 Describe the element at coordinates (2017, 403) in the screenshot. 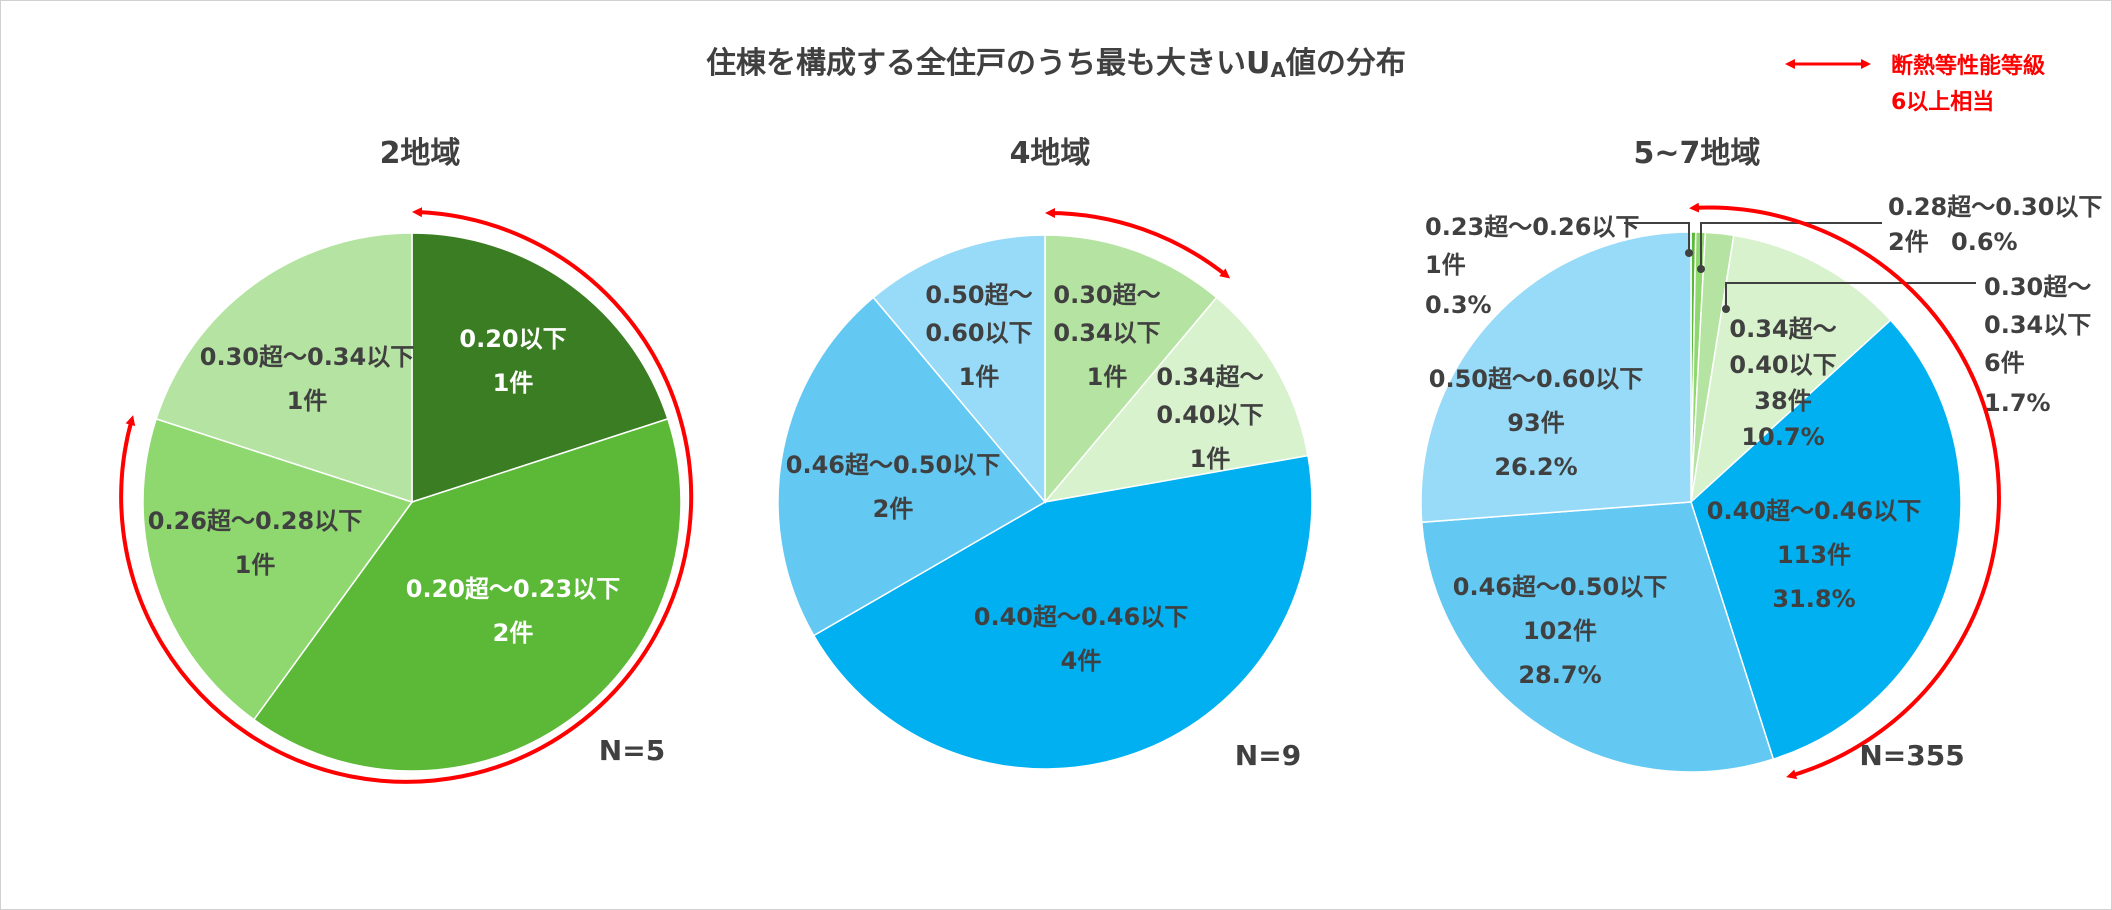

I see `slice-label-percent: 1.7%` at that location.